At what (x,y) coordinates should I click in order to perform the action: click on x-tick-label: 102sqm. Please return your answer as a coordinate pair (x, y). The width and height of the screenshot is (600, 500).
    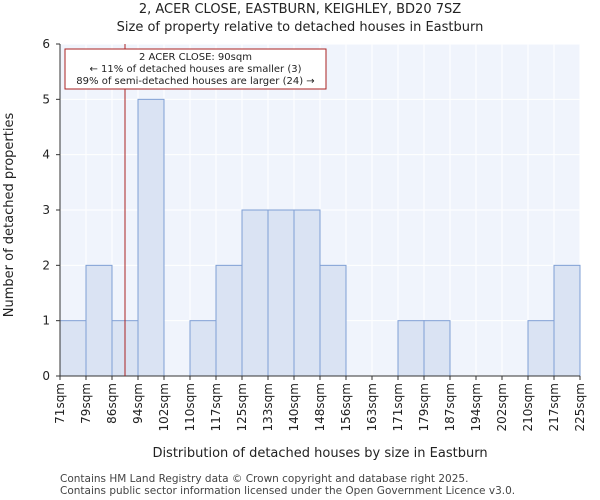
    Looking at the image, I should click on (164, 407).